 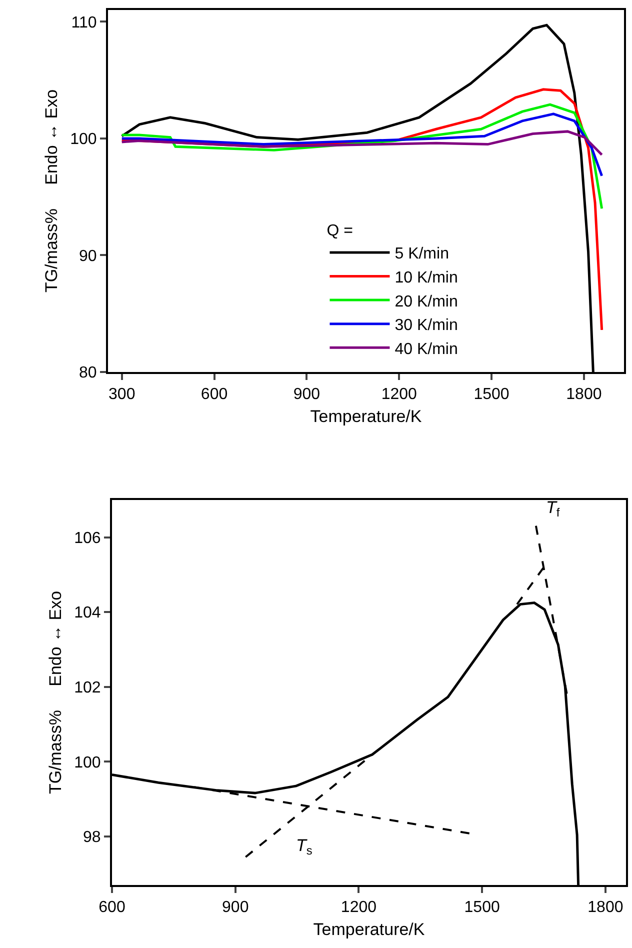 I want to click on legend-label: 10 K/min, so click(x=426, y=278).